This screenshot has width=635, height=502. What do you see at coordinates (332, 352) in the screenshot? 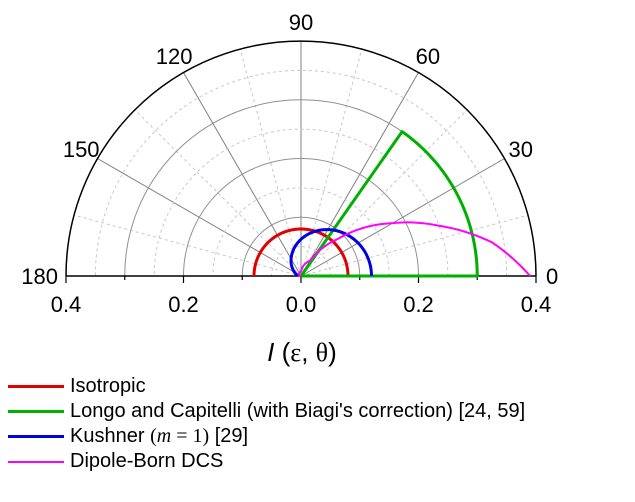
I see `x-axis-title-close: )` at bounding box center [332, 352].